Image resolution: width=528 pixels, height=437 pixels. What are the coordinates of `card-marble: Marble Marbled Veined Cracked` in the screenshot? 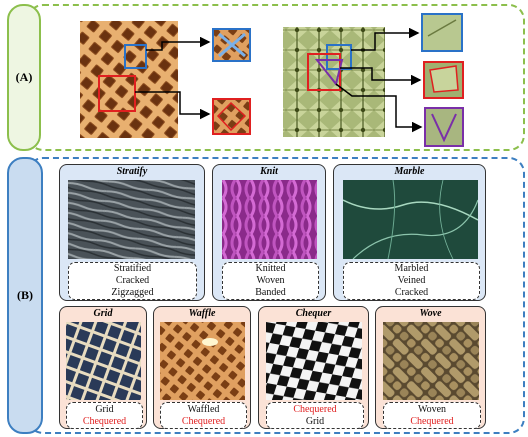 It's located at (409, 232).